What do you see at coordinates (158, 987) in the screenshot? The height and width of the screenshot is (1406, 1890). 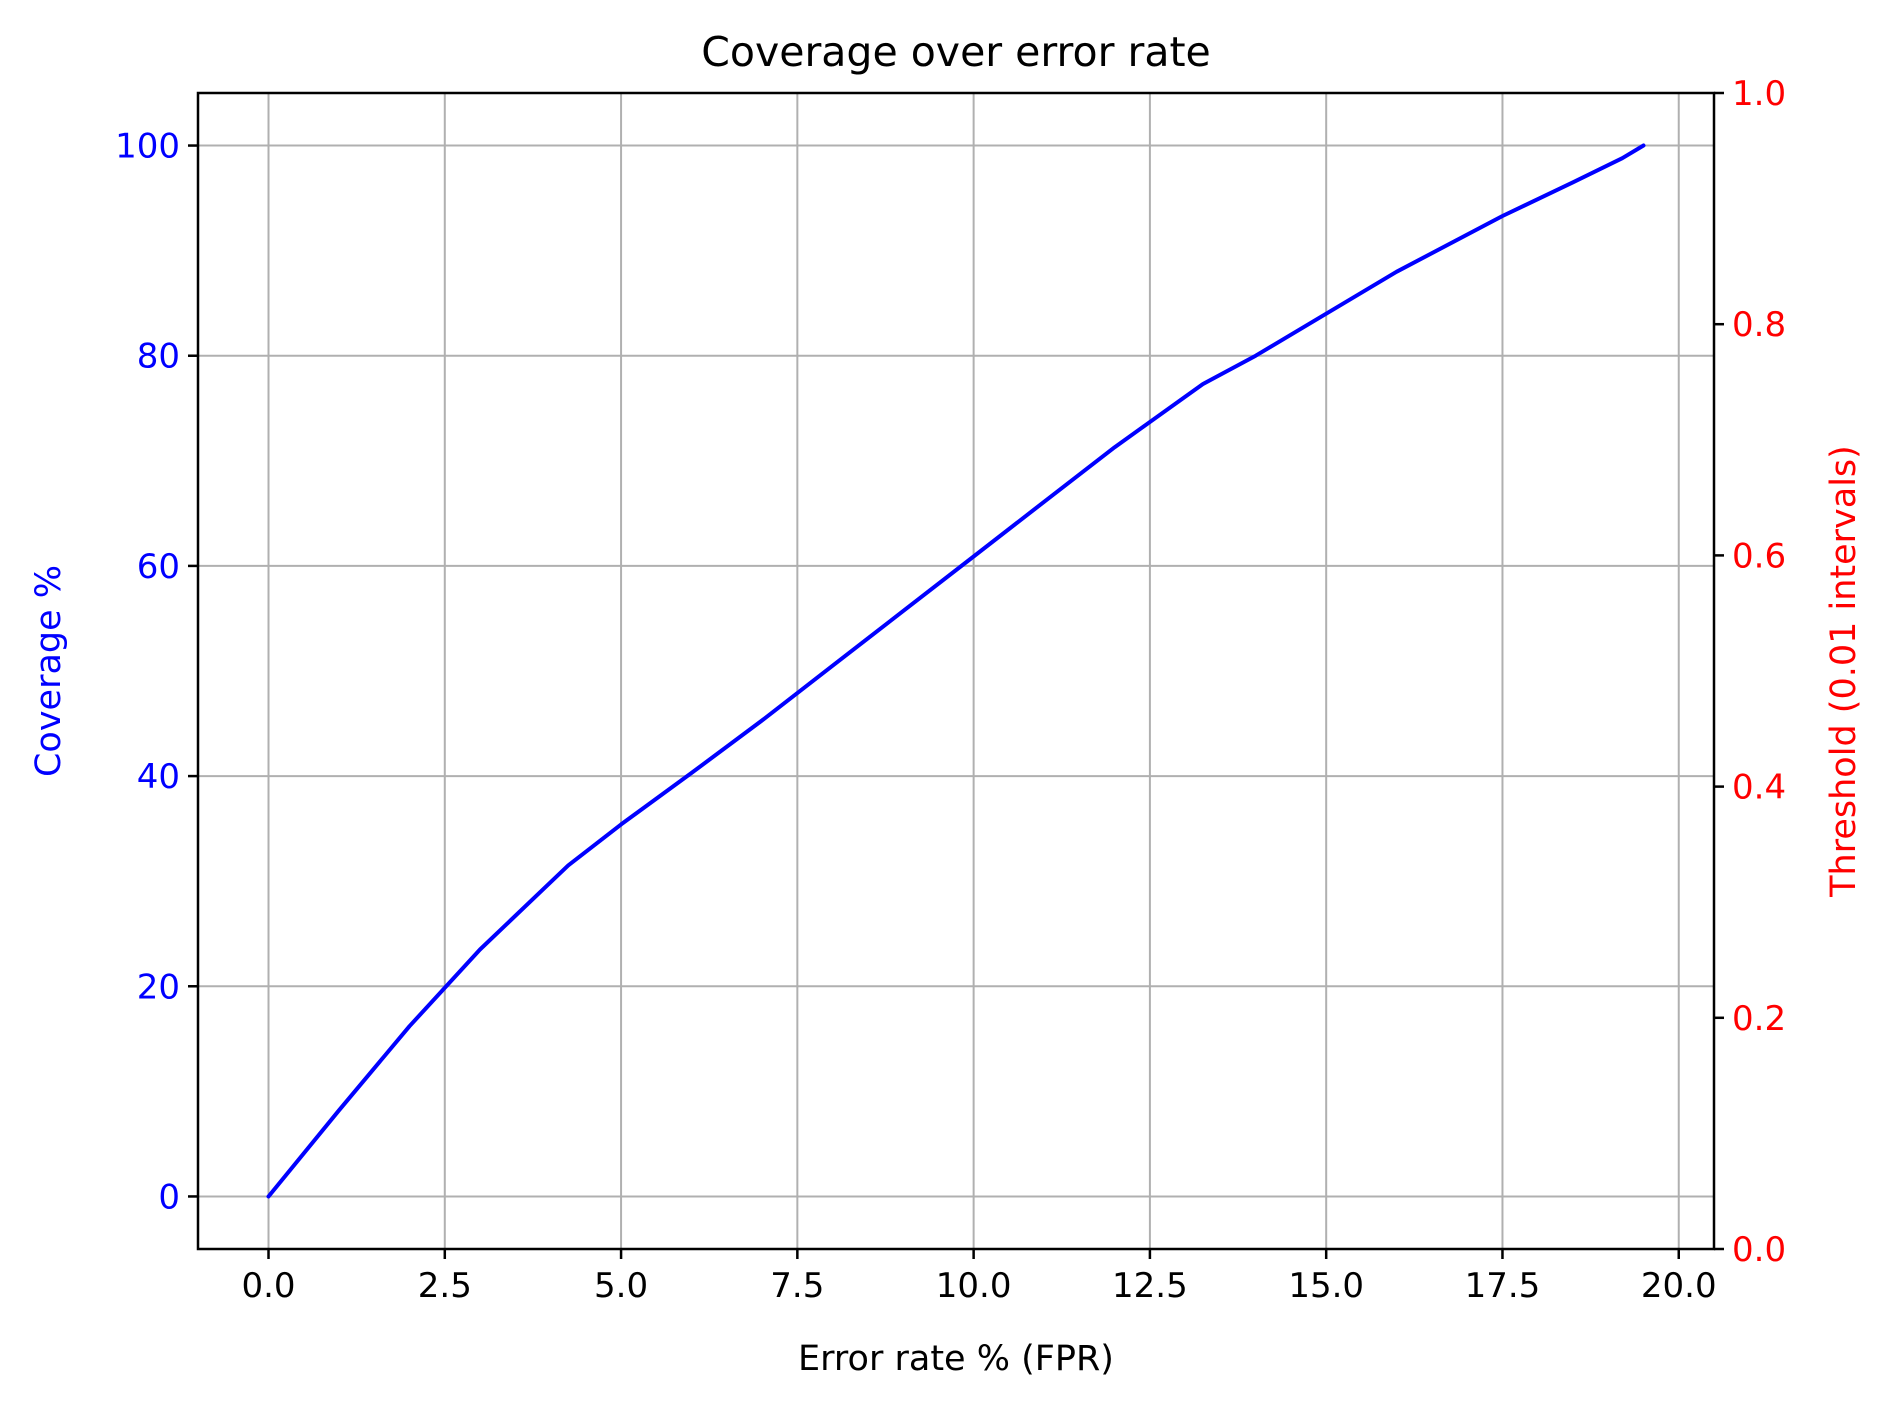 I see `y-tick-label: 20` at bounding box center [158, 987].